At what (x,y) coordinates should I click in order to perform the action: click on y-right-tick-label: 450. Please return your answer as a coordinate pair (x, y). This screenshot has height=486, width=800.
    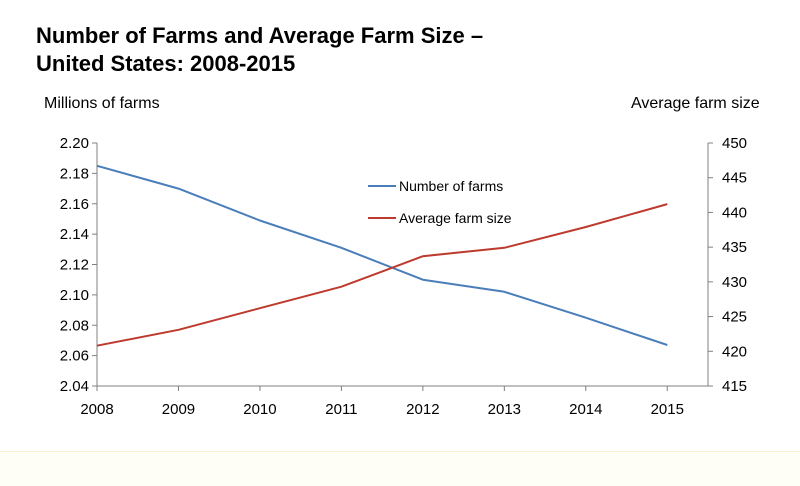
    Looking at the image, I should click on (734, 143).